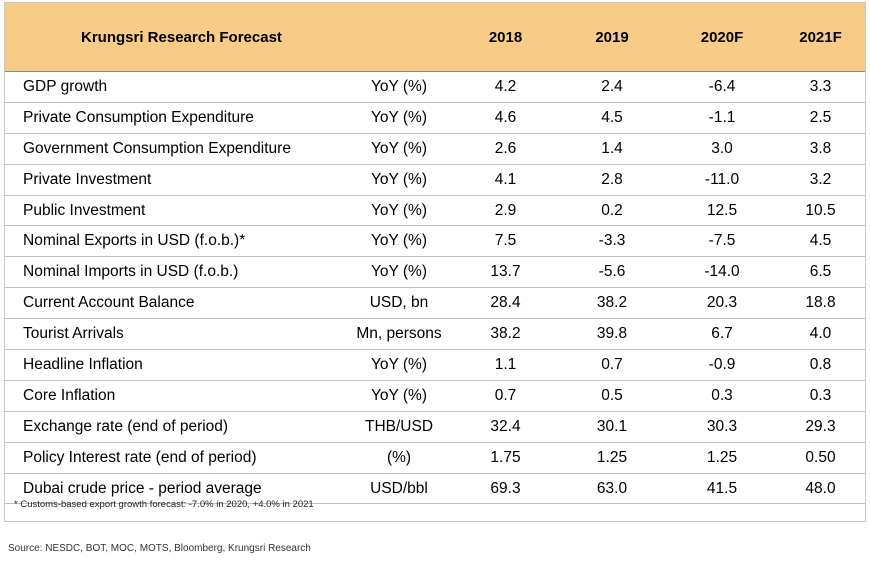 The width and height of the screenshot is (870, 562). Describe the element at coordinates (174, 272) in the screenshot. I see `row-label: Nominal Imports in USD (f.o.b.)` at that location.